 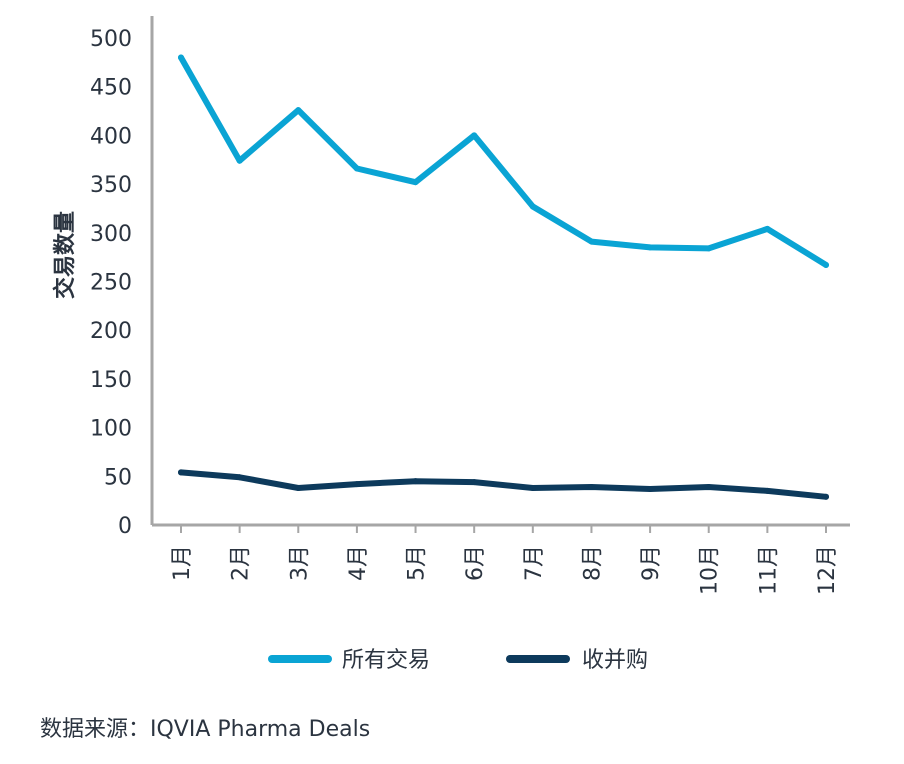 What do you see at coordinates (111, 39) in the screenshot?
I see `y-tick-label: 500` at bounding box center [111, 39].